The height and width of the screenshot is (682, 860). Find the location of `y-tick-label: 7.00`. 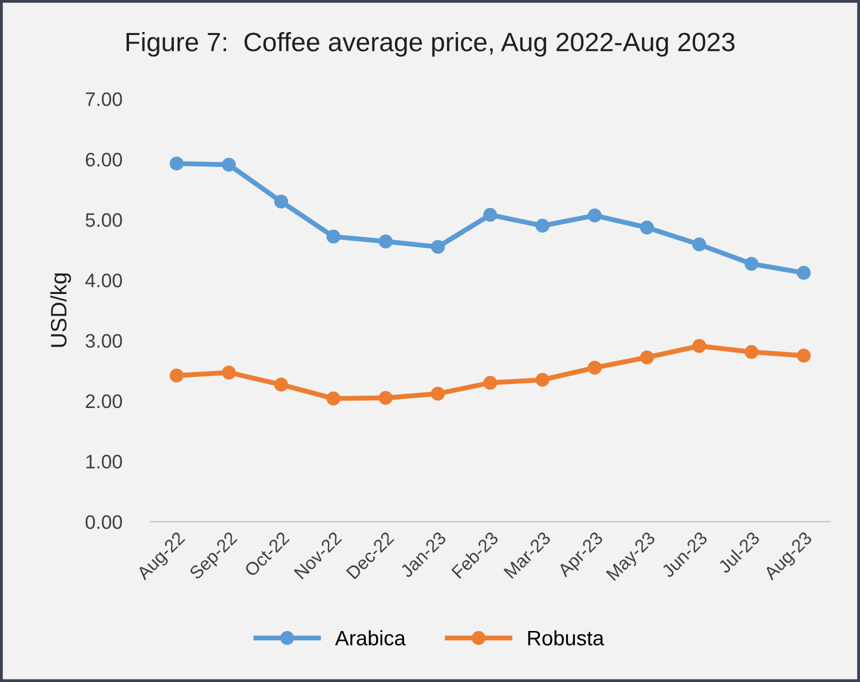

y-tick-label: 7.00 is located at coordinates (104, 99).